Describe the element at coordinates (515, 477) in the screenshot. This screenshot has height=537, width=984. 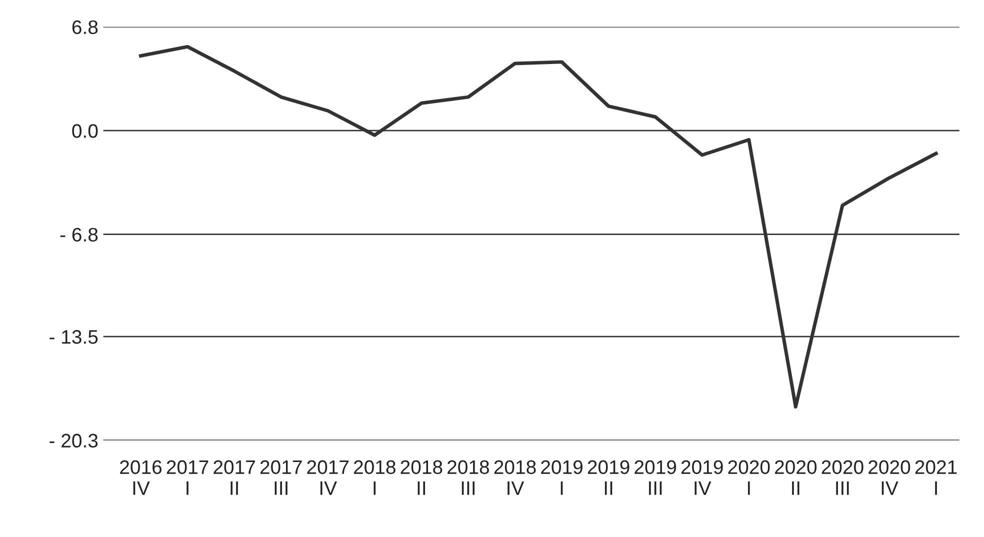
I see `x-tick-label: 2018 IV` at that location.